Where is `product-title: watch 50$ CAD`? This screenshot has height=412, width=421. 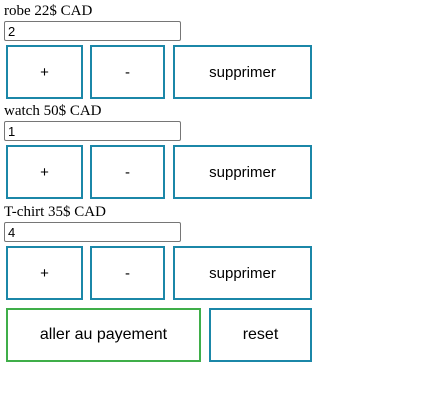
product-title: watch 50$ CAD is located at coordinates (53, 111).